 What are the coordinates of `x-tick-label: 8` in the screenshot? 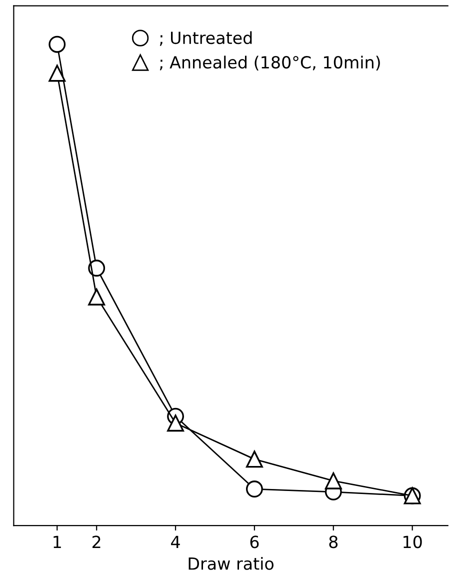 It's located at (333, 542).